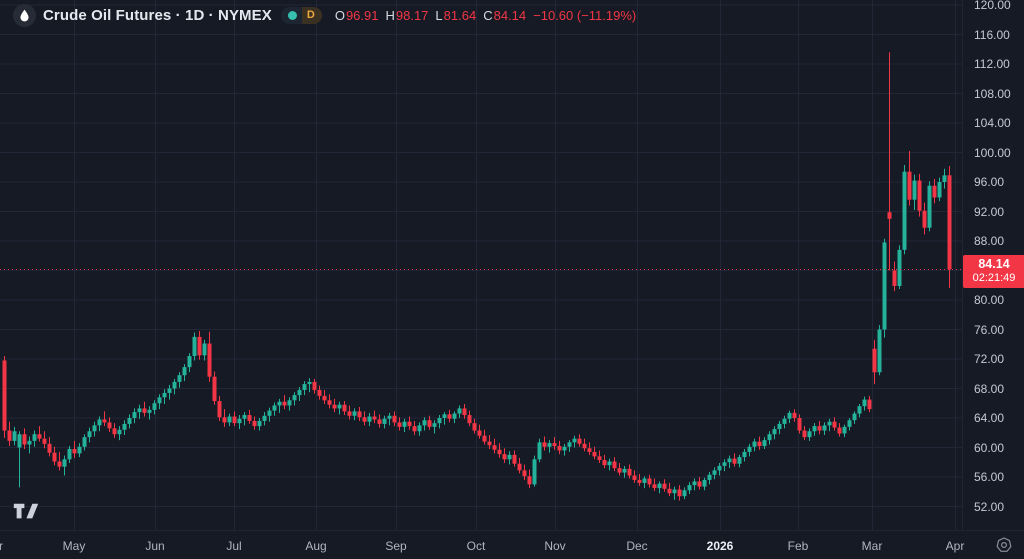 The image size is (1024, 559). What do you see at coordinates (301, 15) in the screenshot?
I see `interval-badge: D` at bounding box center [301, 15].